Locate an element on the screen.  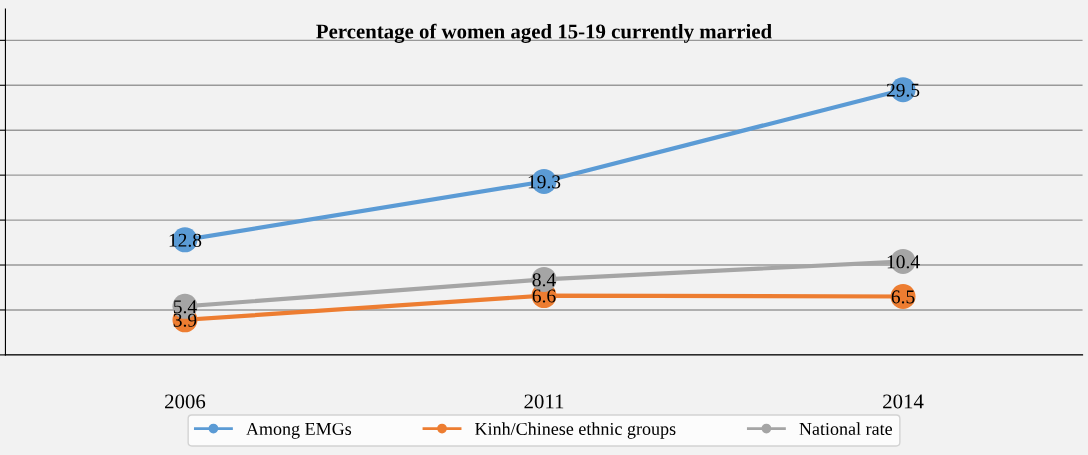
data-label: 6.5 is located at coordinates (903, 297).